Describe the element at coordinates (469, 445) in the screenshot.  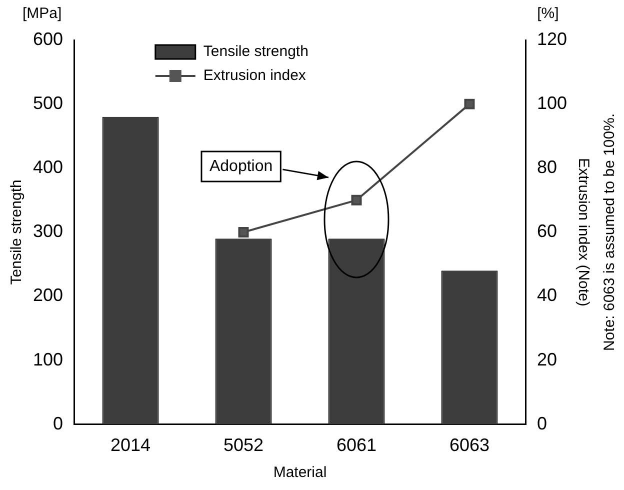
I see `x-tick-label: 6063` at that location.